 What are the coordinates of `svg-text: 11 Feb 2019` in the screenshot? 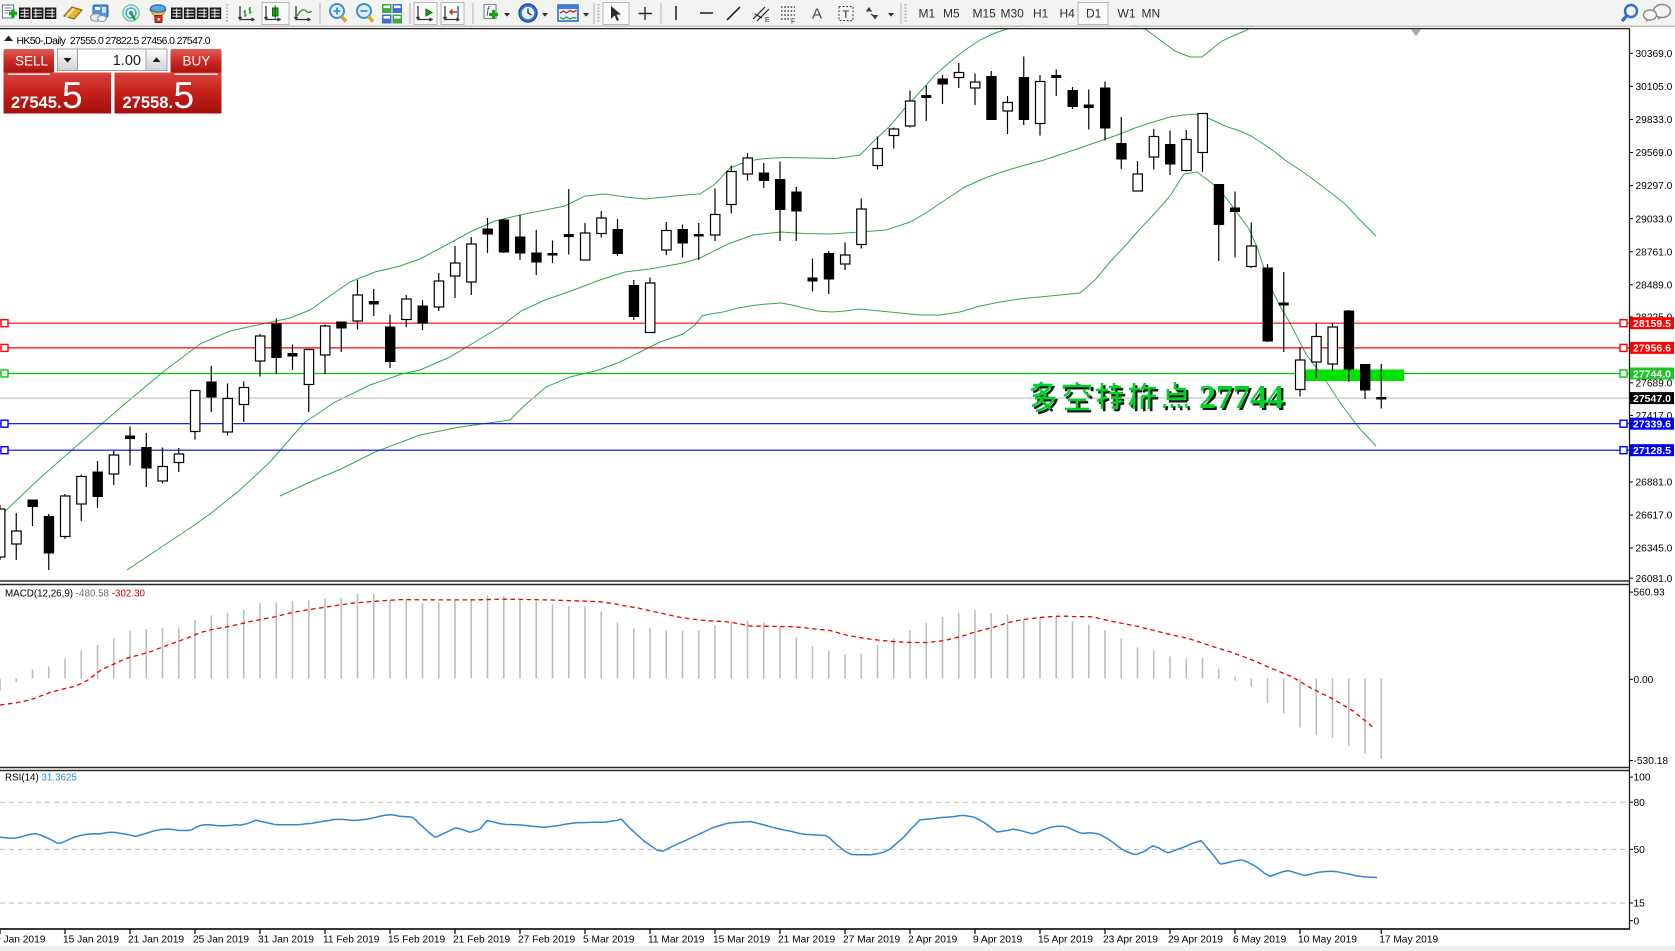 It's located at (351, 940).